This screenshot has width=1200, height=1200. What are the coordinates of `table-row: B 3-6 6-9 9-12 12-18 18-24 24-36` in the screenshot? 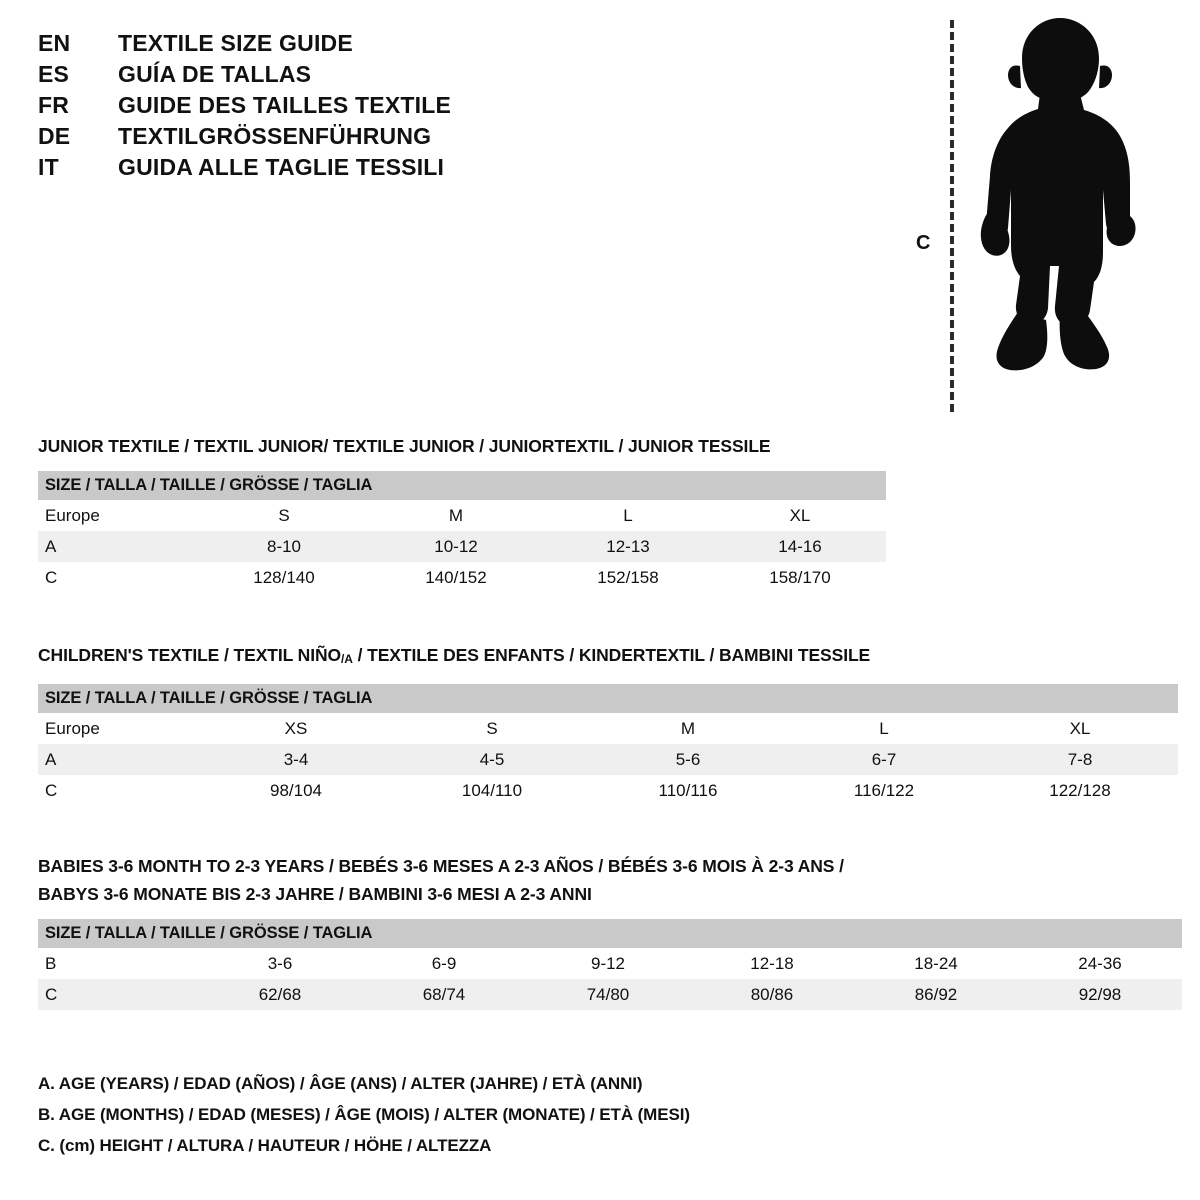 It's located at (610, 963).